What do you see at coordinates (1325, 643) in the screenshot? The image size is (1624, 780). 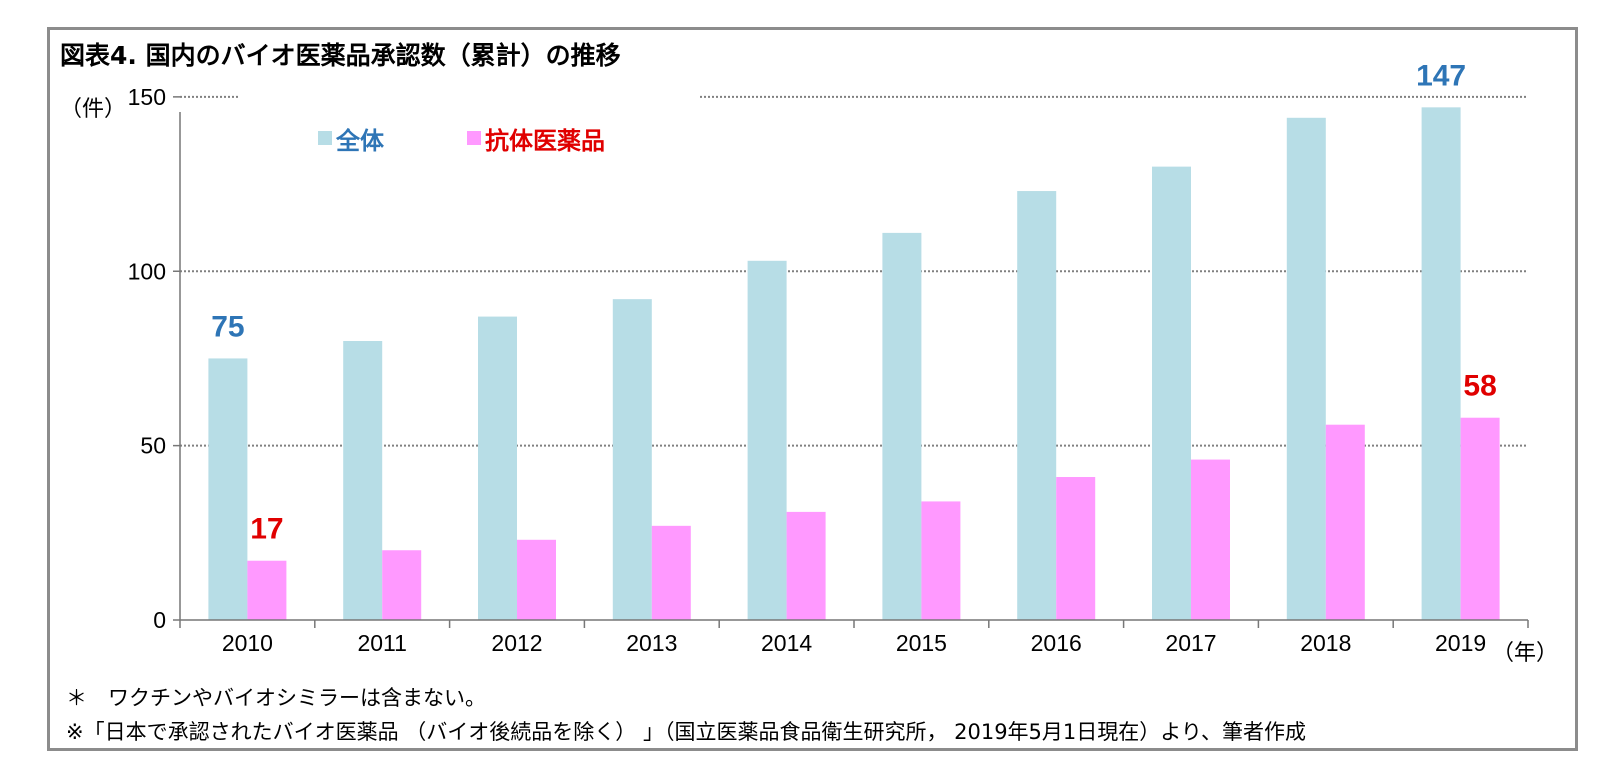 I see `x-tick-label: 2018` at bounding box center [1325, 643].